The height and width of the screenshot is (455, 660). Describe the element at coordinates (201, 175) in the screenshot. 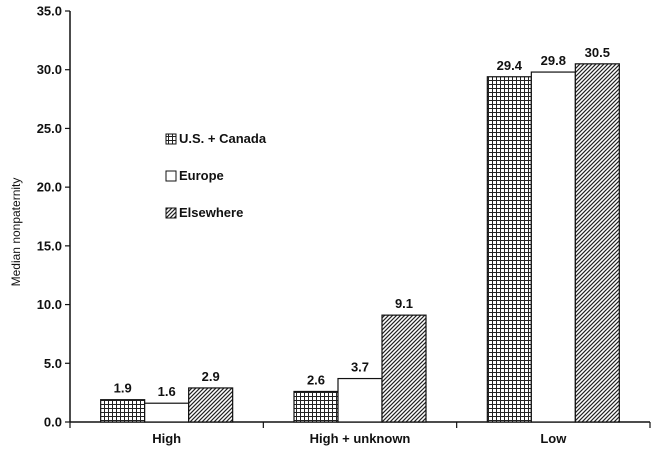

I see `legend-label: Europe` at that location.